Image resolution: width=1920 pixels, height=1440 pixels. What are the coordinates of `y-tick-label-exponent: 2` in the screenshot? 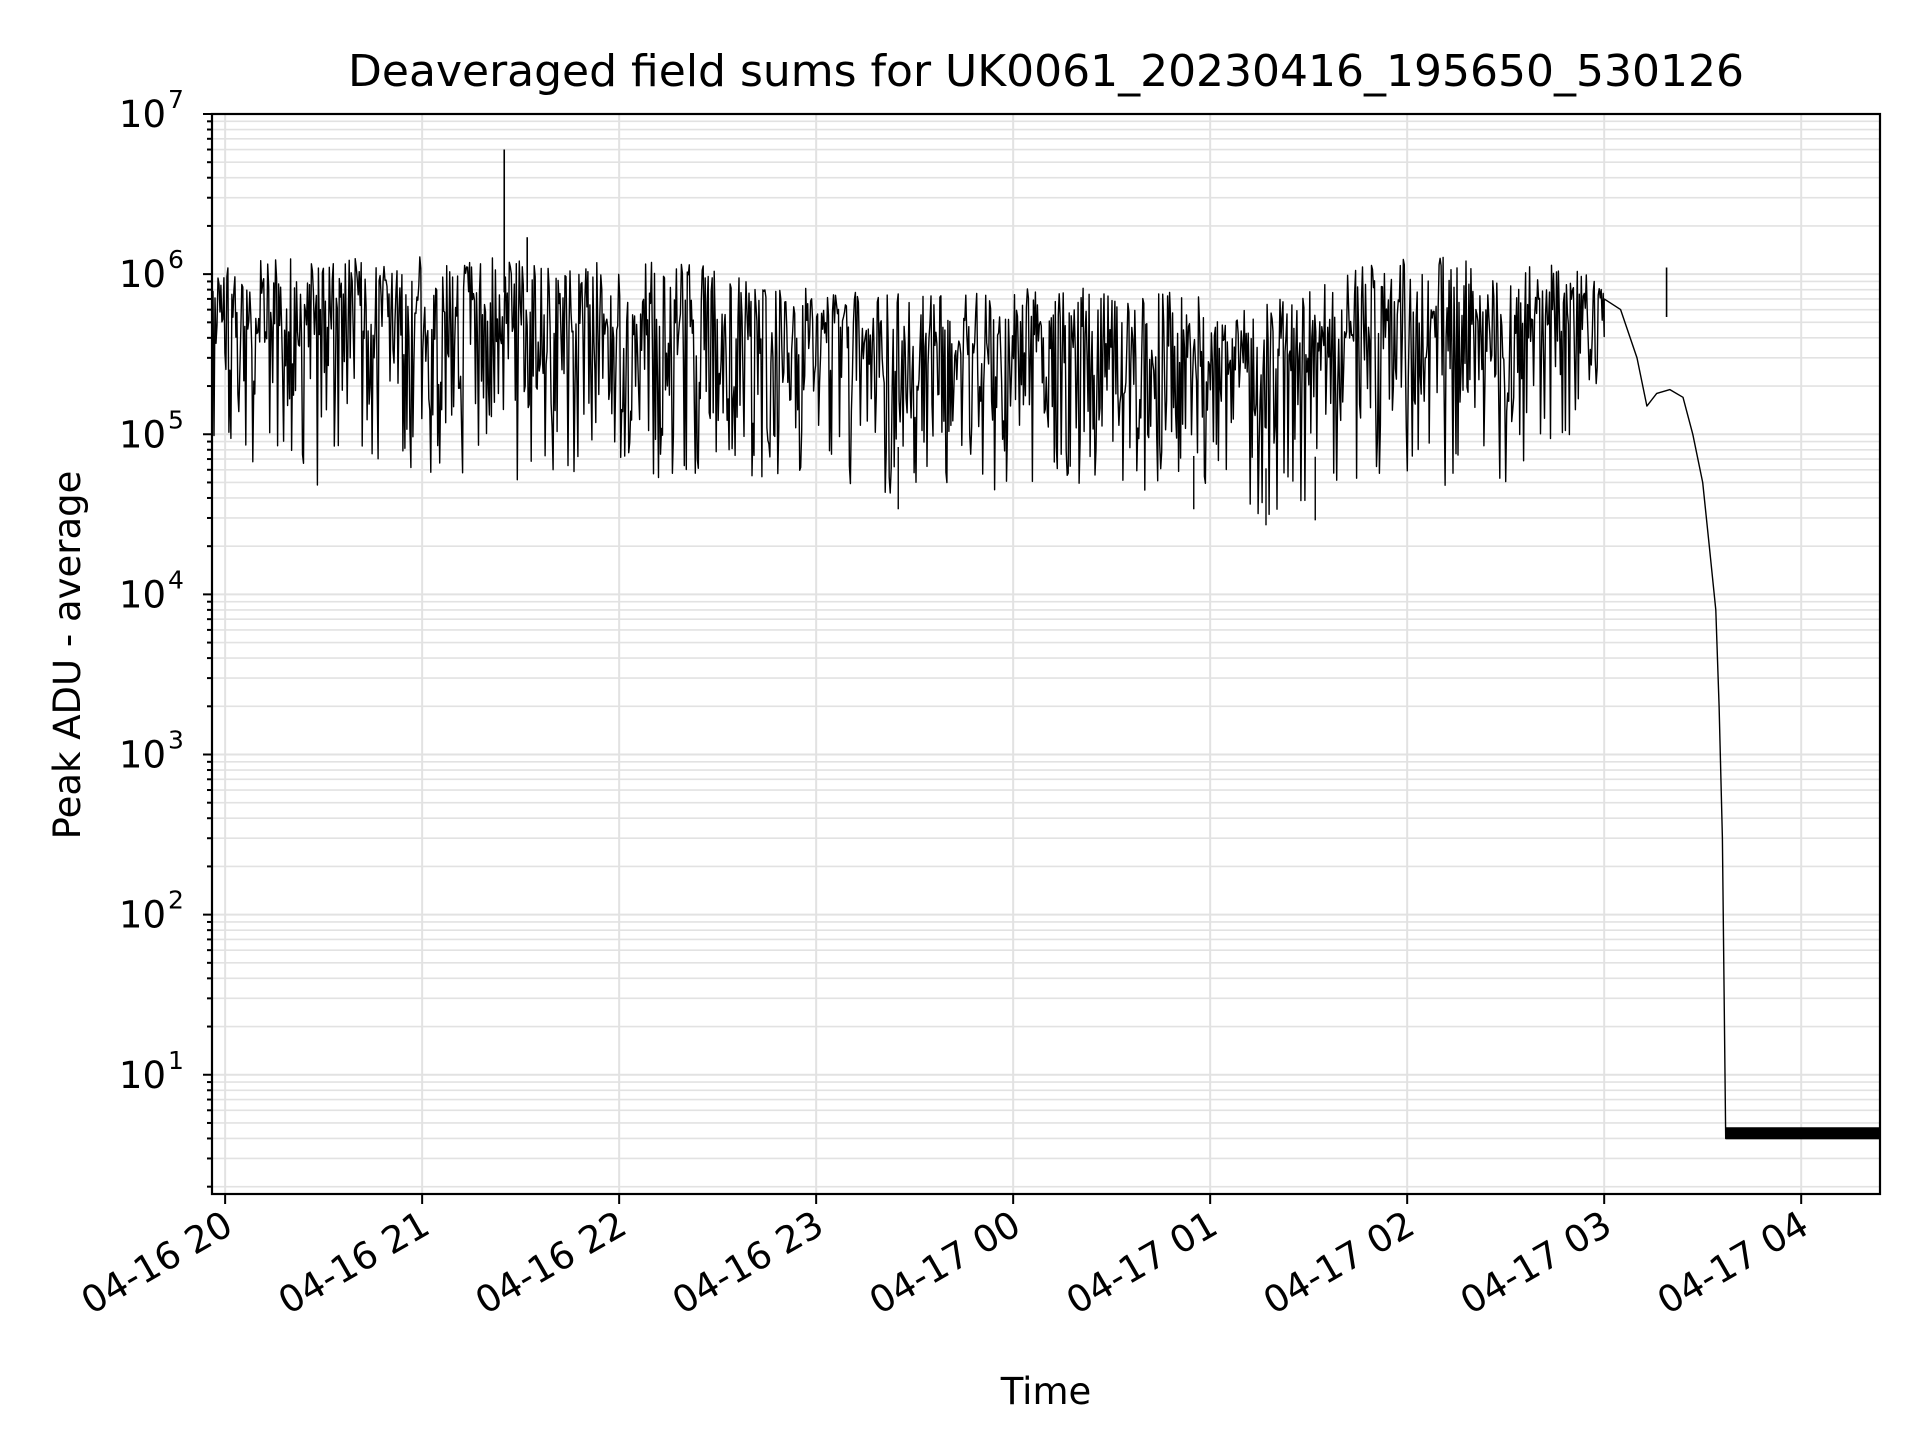 It's located at (176, 900).